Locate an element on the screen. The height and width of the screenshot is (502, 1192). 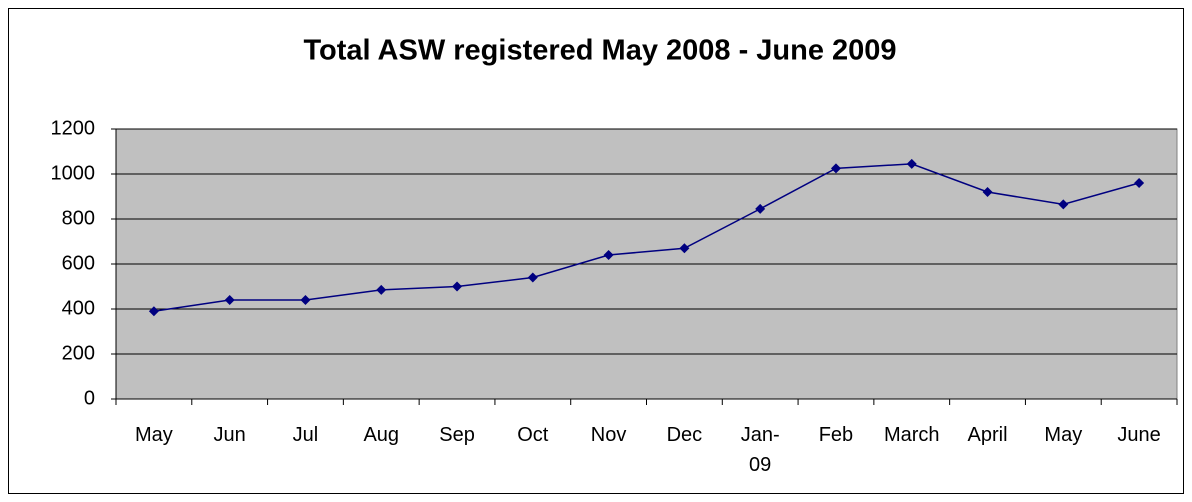
x-tick-label: April is located at coordinates (987, 435).